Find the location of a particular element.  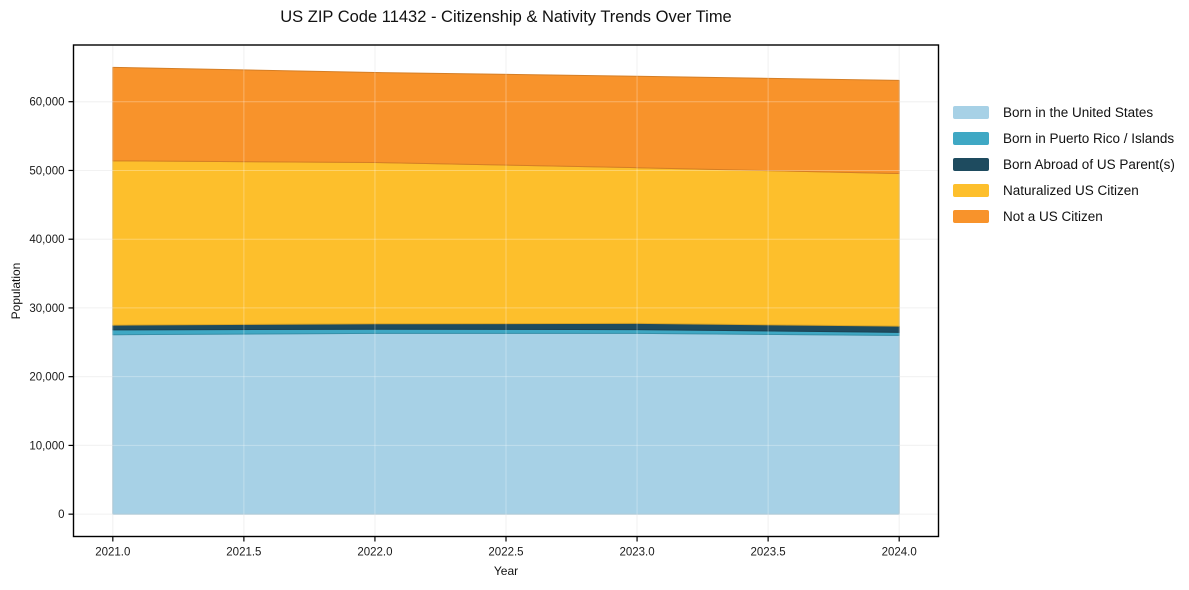

legend-item: Born in the United States is located at coordinates (1064, 112).